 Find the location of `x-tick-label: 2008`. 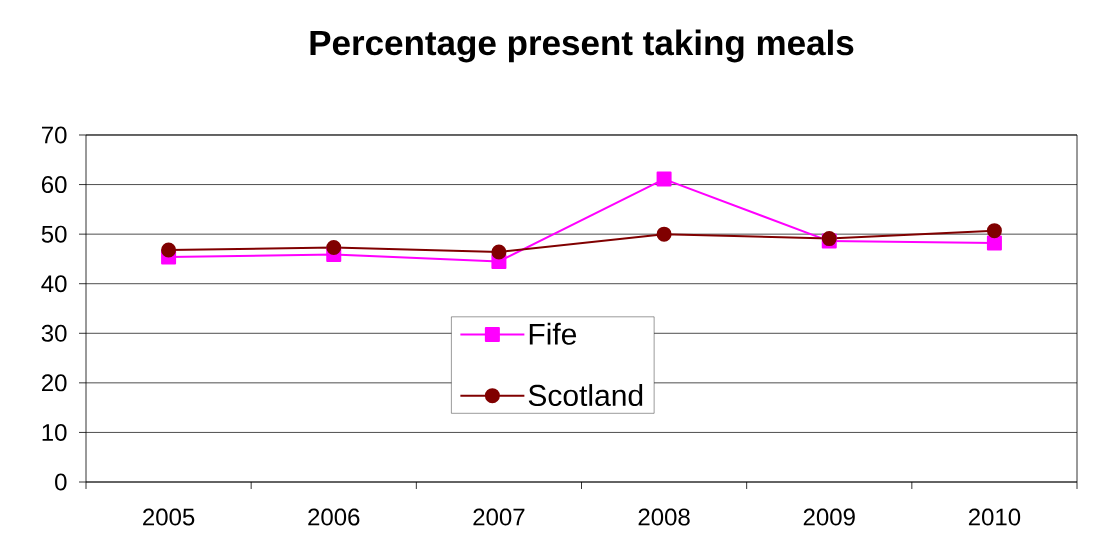

x-tick-label: 2008 is located at coordinates (664, 517).